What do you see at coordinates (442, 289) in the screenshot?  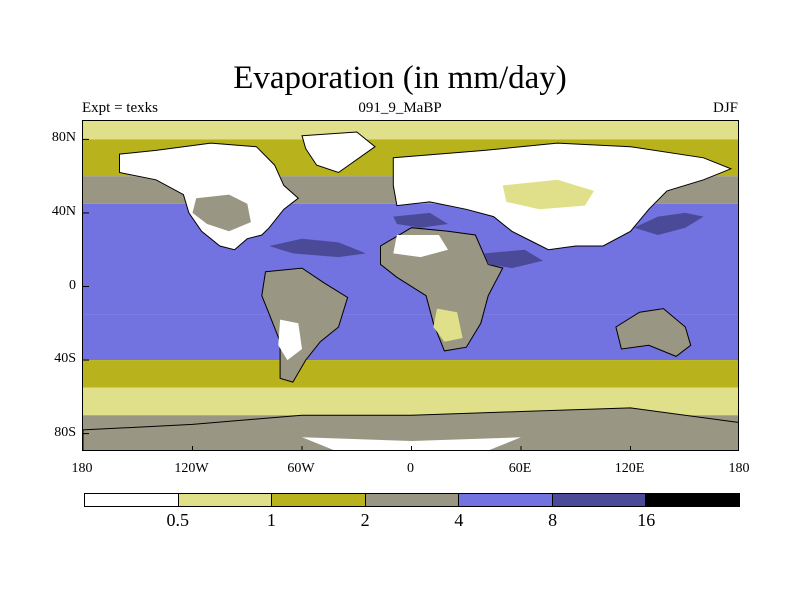 I see `region-africa` at bounding box center [442, 289].